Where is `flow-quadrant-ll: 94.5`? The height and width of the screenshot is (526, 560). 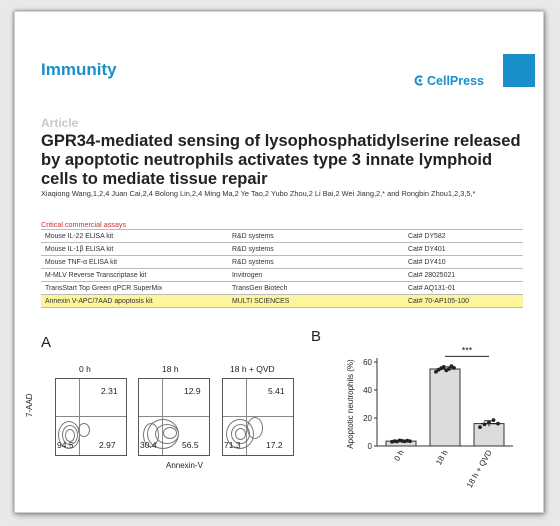
flow-quadrant-ll: 94.5 is located at coordinates (65, 445).